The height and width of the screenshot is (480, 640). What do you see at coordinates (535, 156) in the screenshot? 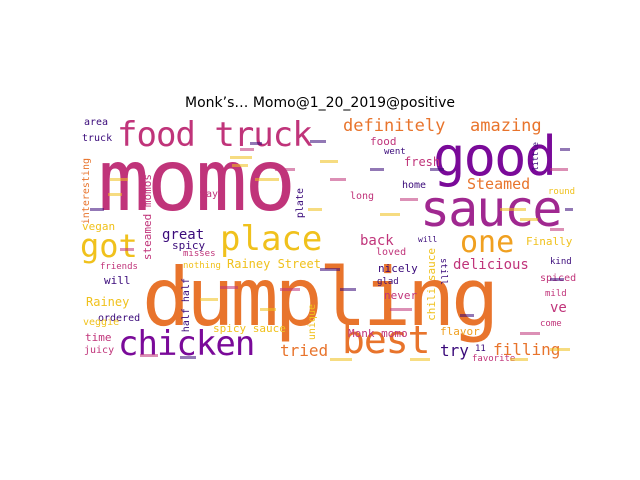
I see `word-little: little` at bounding box center [535, 156].